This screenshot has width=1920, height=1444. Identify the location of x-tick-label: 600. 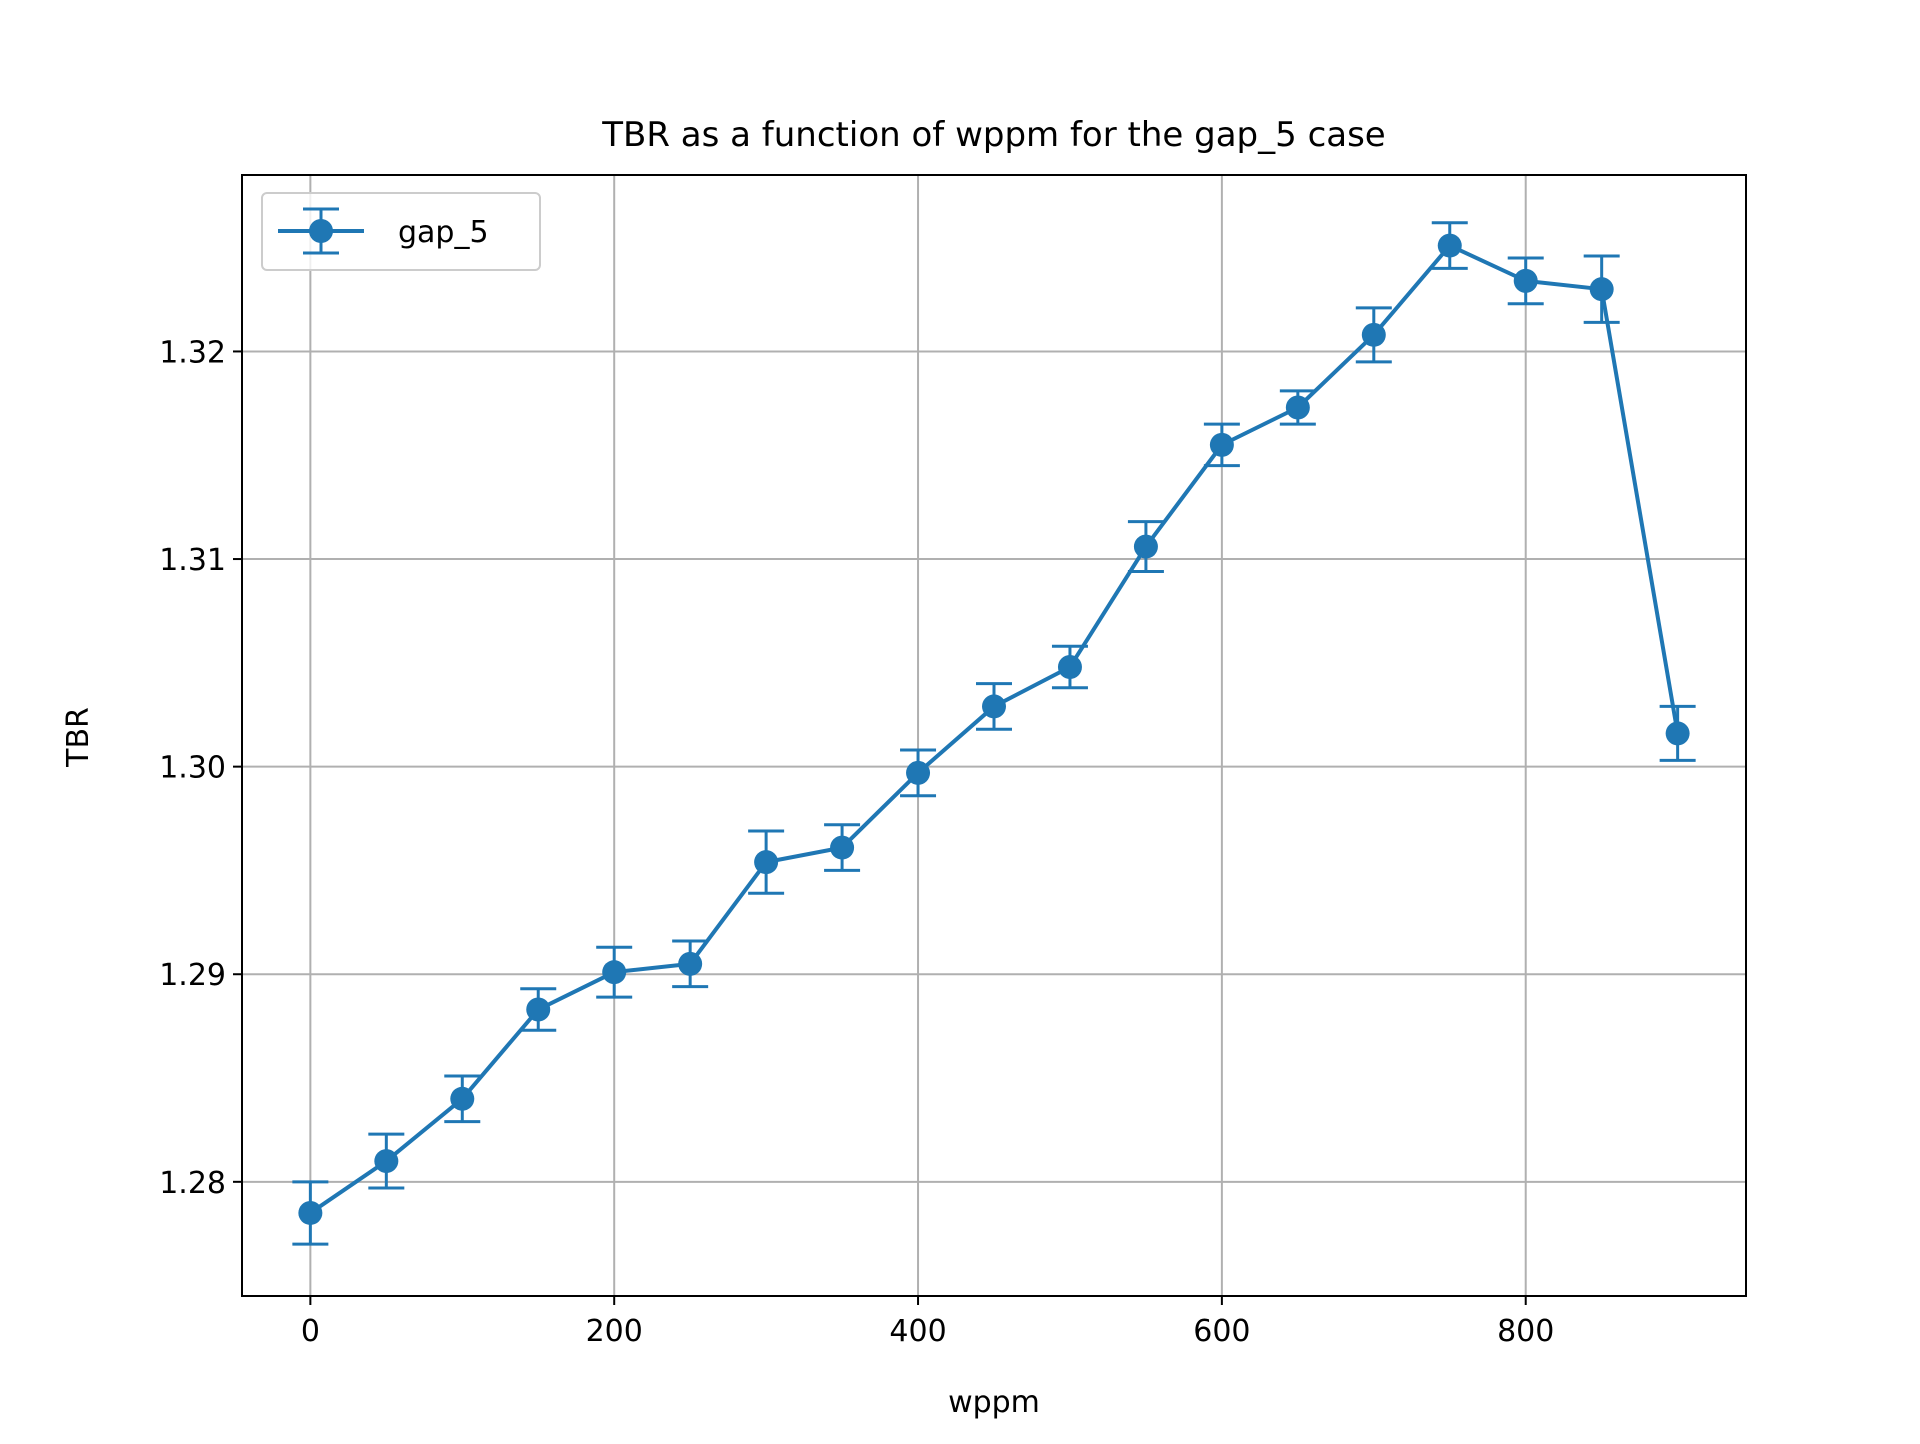
(1221, 1331).